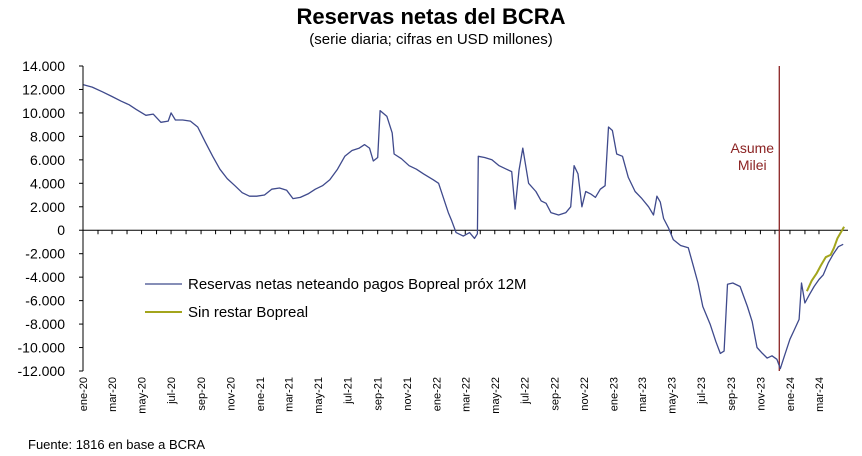 The width and height of the screenshot is (862, 456). I want to click on y-tick-label: 12.000, so click(43, 89).